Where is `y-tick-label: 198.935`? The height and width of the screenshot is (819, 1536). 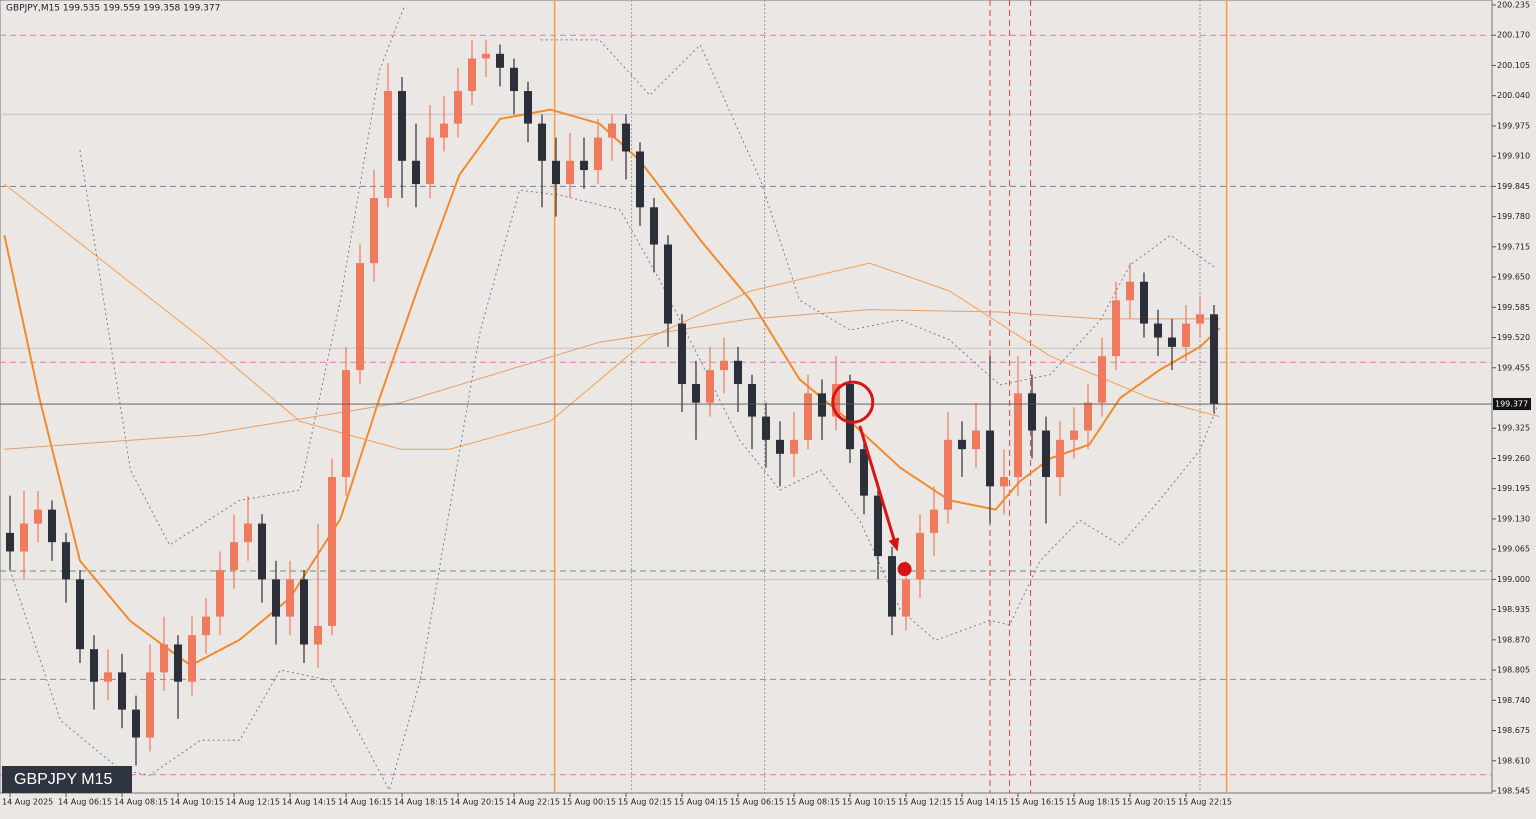 y-tick-label: 198.935 is located at coordinates (1513, 609).